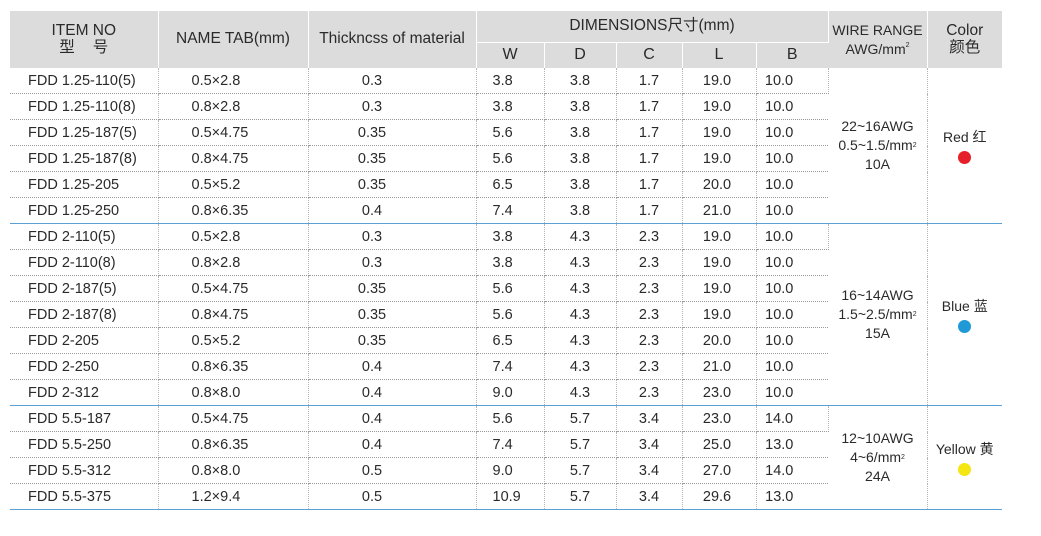 The image size is (1041, 536). I want to click on cell-dim-w: 9.0, so click(510, 392).